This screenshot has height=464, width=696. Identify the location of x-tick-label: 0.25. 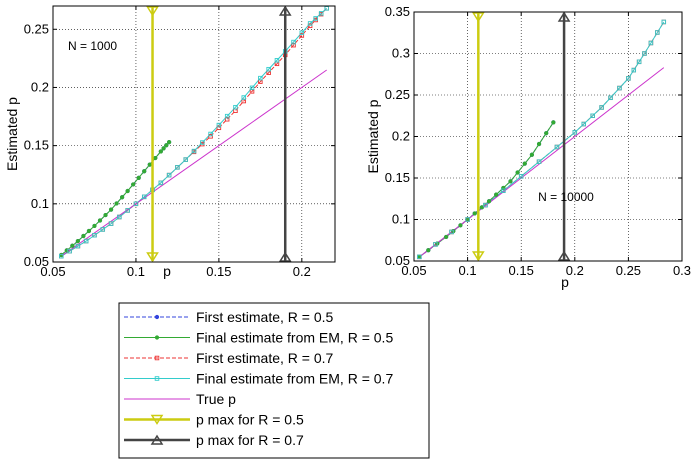
(628, 270).